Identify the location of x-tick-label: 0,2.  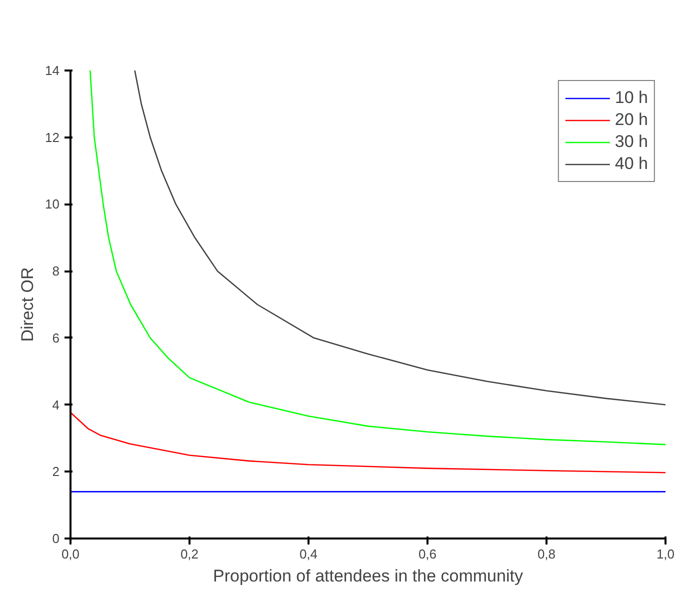
(189, 554).